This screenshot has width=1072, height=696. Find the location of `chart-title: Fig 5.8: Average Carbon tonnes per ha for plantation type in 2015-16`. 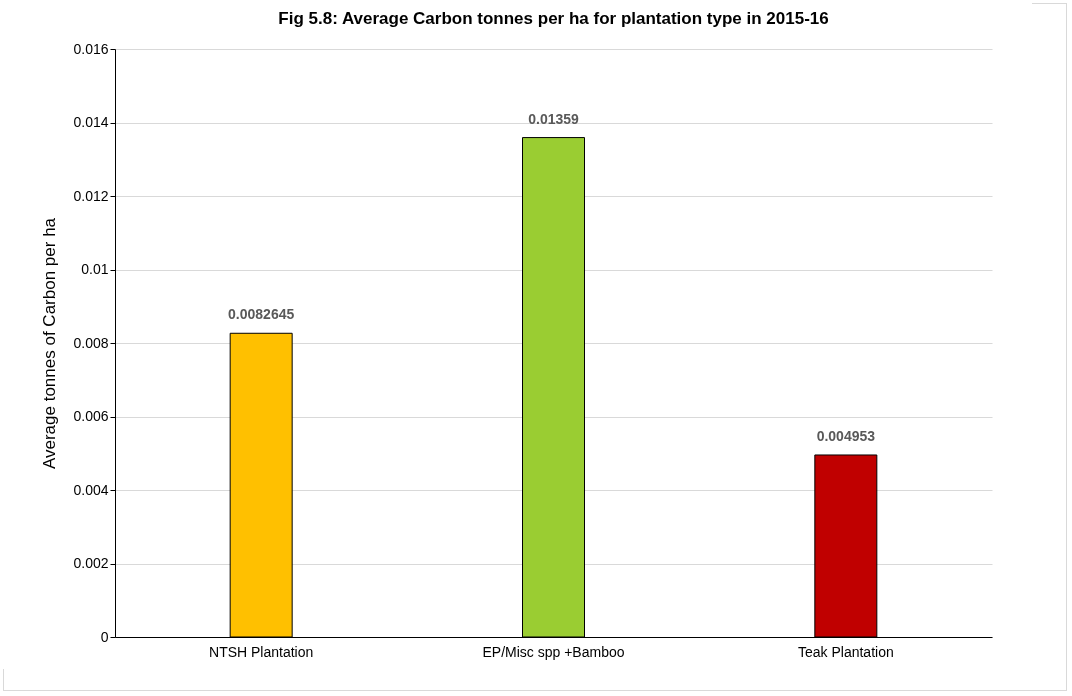

chart-title: Fig 5.8: Average Carbon tonnes per ha for plantation type in 2015-16 is located at coordinates (553, 18).